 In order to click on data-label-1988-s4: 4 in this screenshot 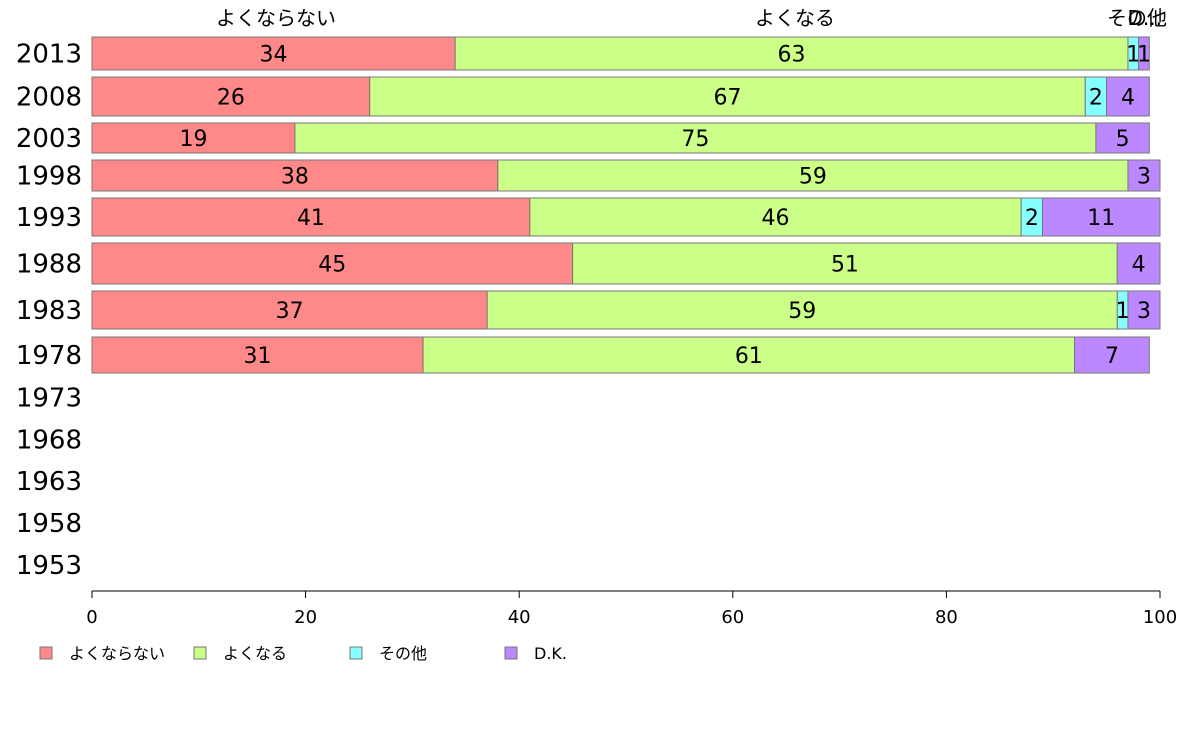, I will do `click(1139, 265)`.